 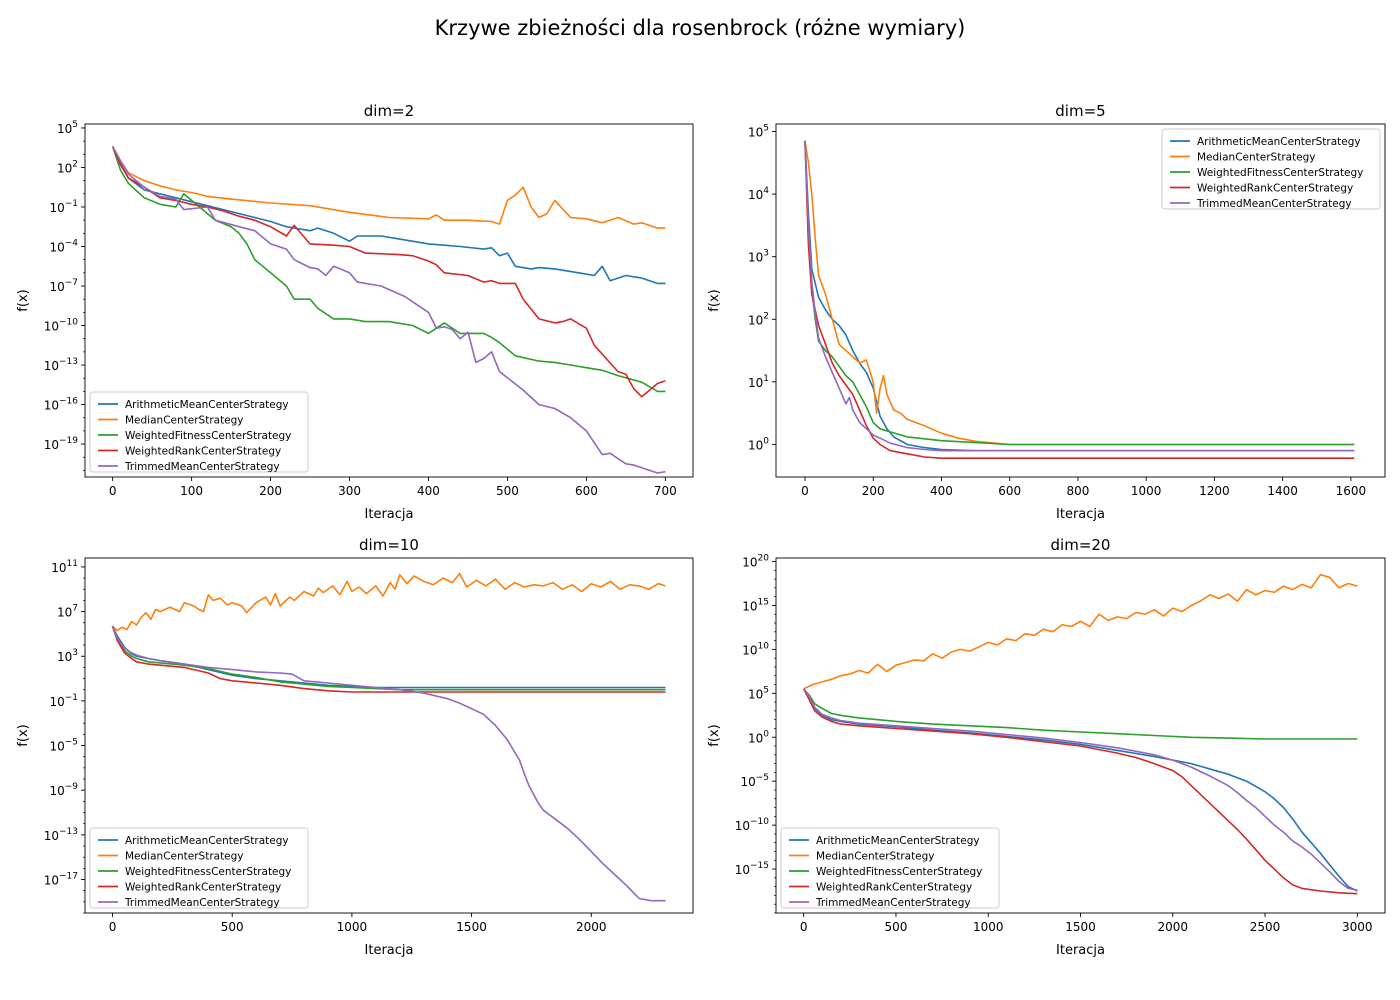 What do you see at coordinates (873, 491) in the screenshot?
I see `x-tick-label: 200` at bounding box center [873, 491].